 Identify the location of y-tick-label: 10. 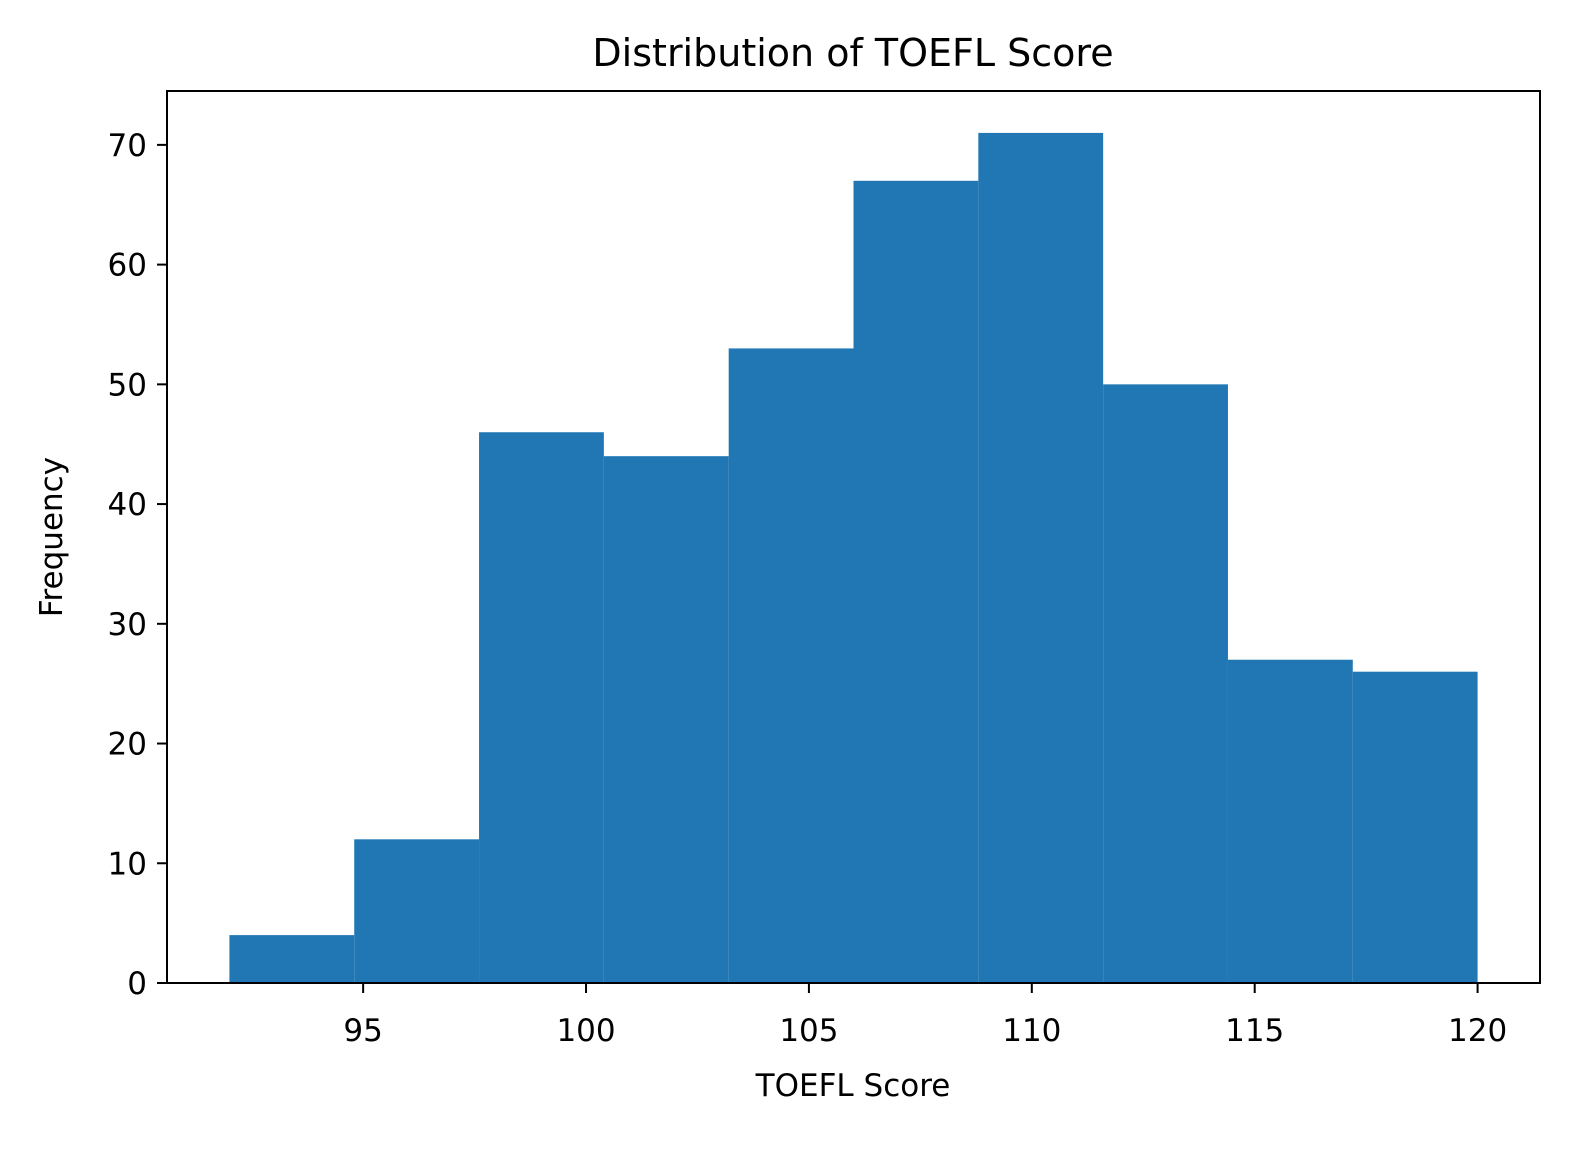
(127, 864).